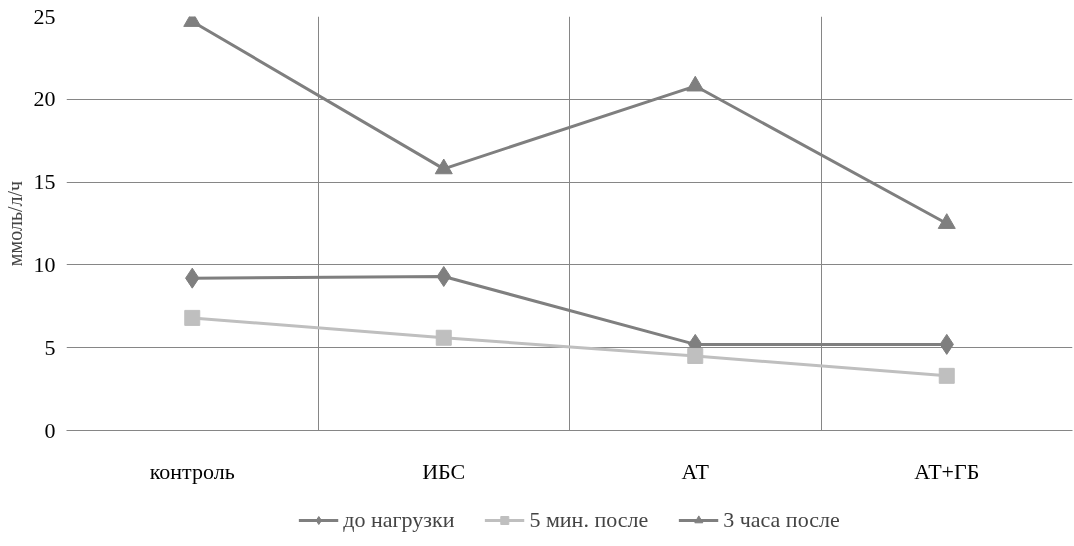  Describe the element at coordinates (695, 471) in the screenshot. I see `x-tick-label: АТ` at that location.